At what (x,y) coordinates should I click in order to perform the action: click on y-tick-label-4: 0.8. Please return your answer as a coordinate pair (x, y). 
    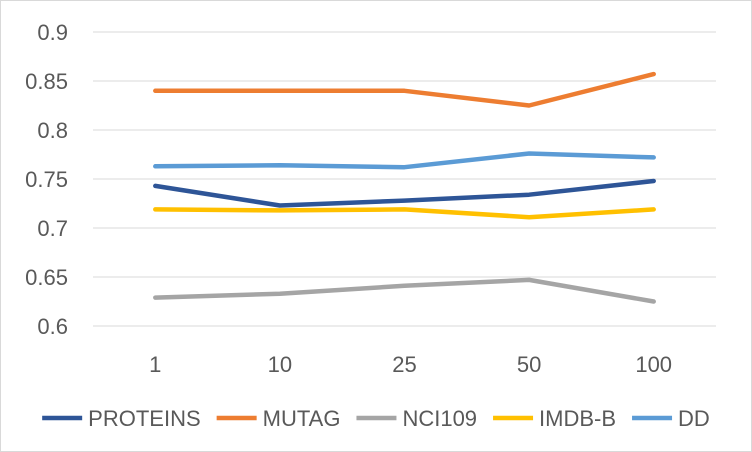
    Looking at the image, I should click on (52, 130).